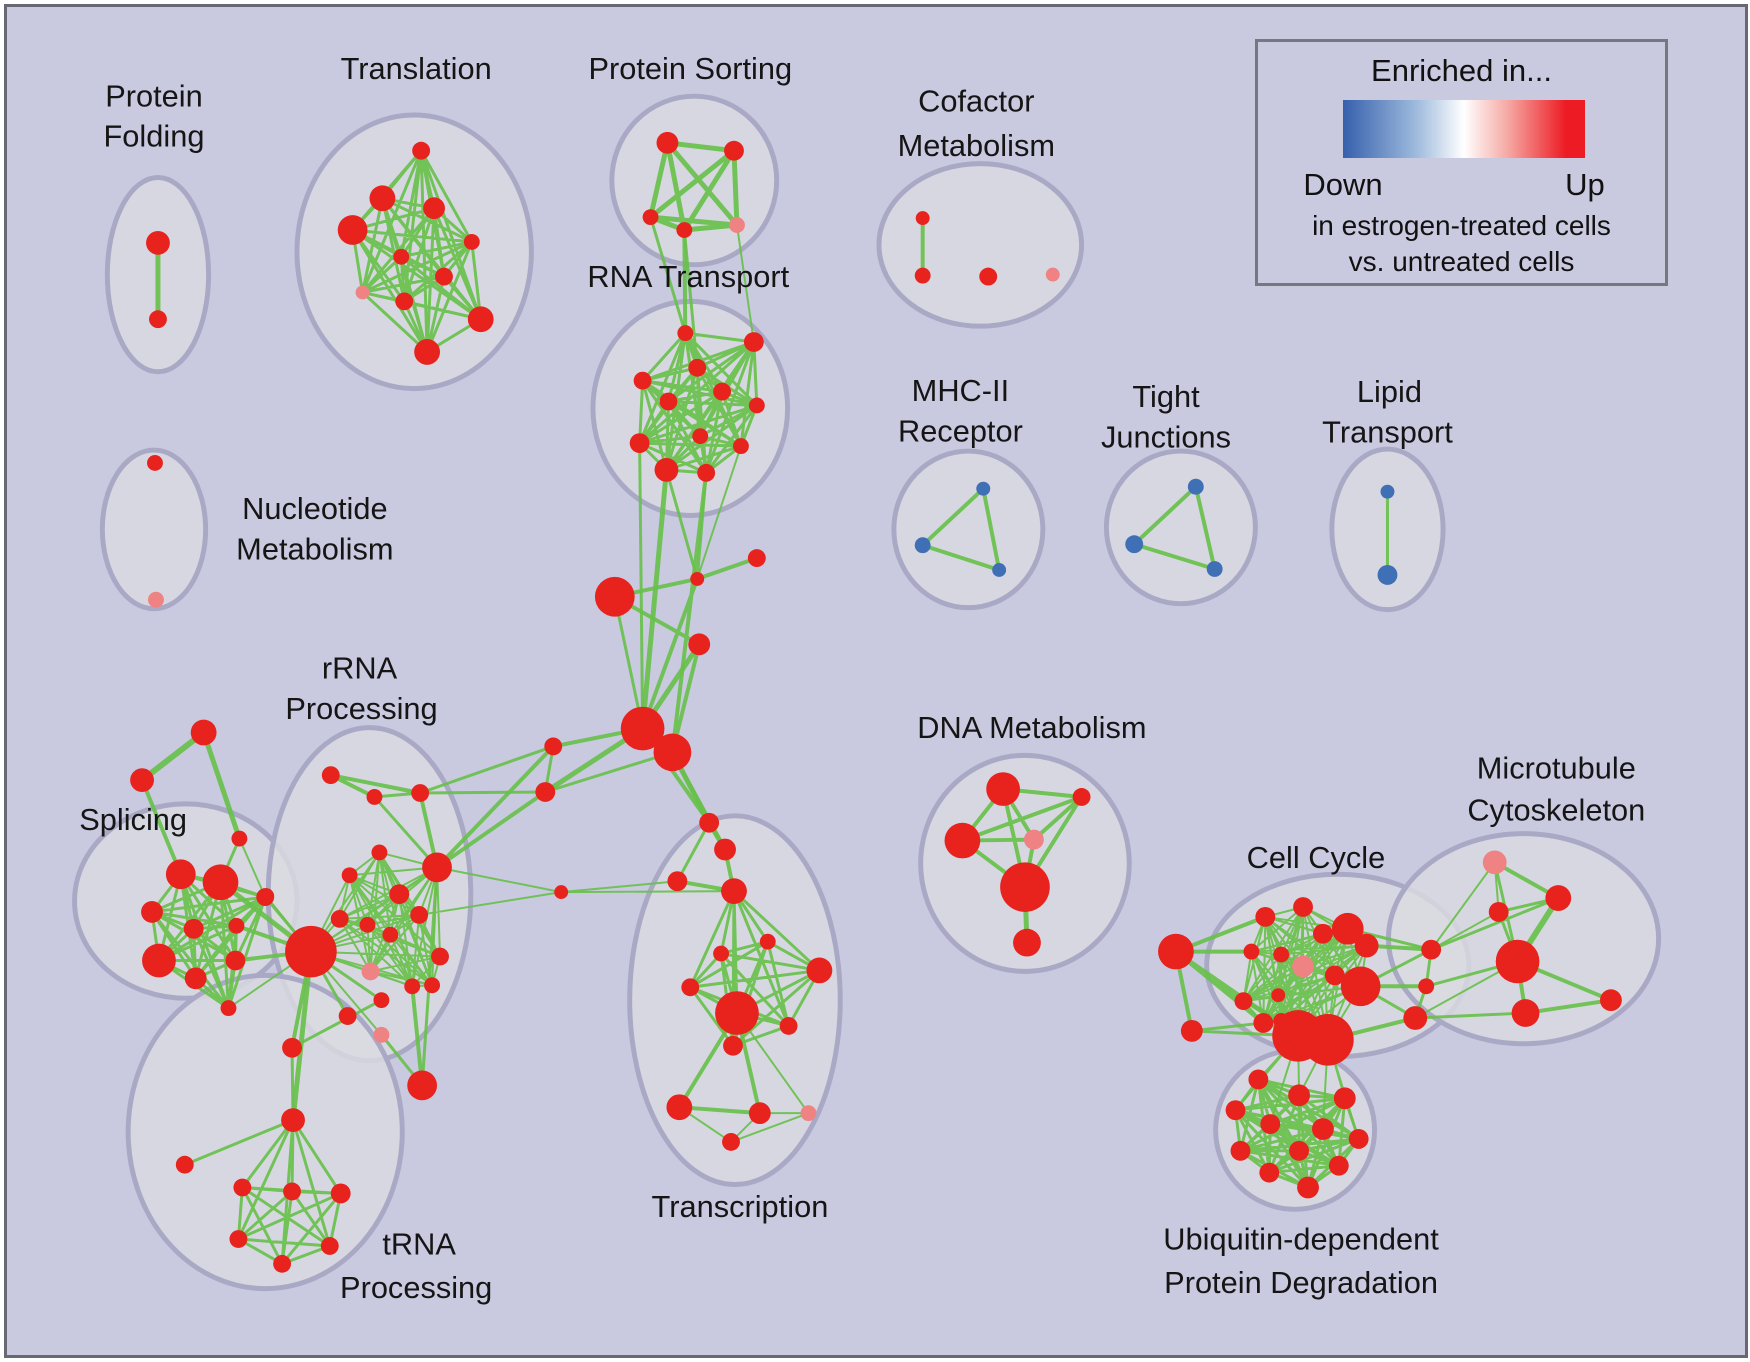  I want to click on node-rr19, so click(370, 971).